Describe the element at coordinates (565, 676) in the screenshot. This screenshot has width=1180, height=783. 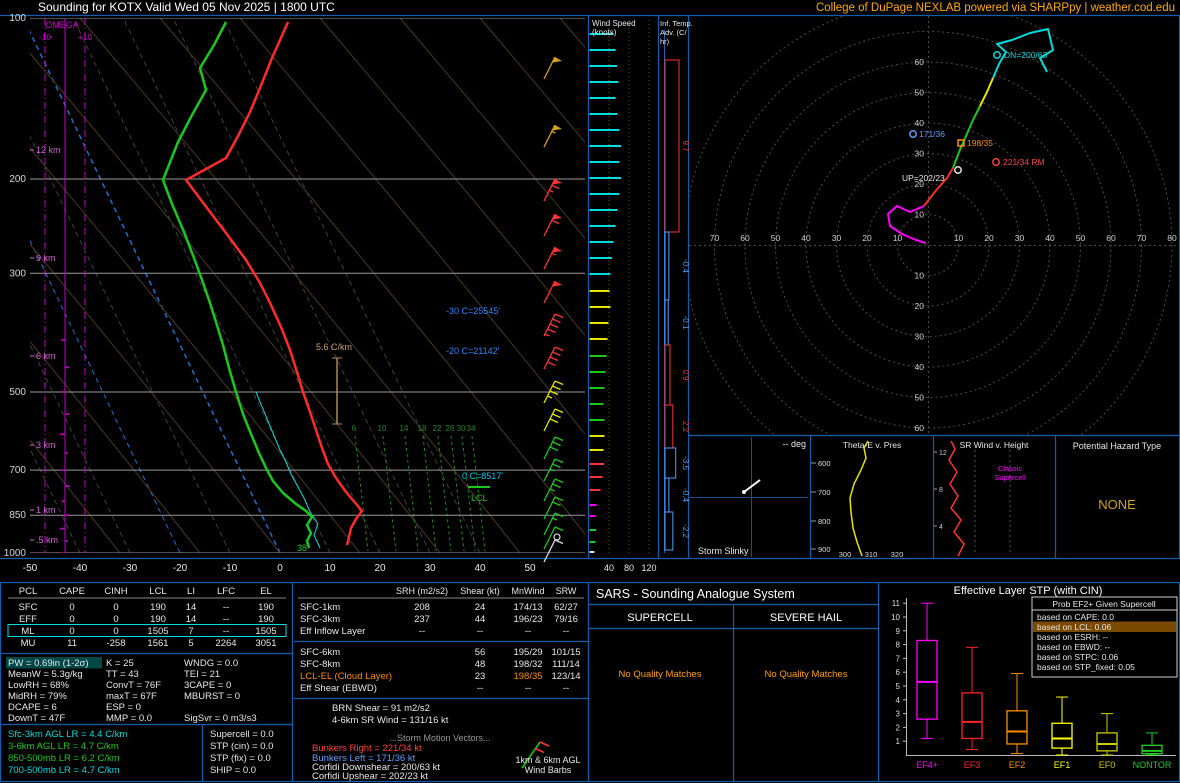
I see `label: 123/14` at that location.